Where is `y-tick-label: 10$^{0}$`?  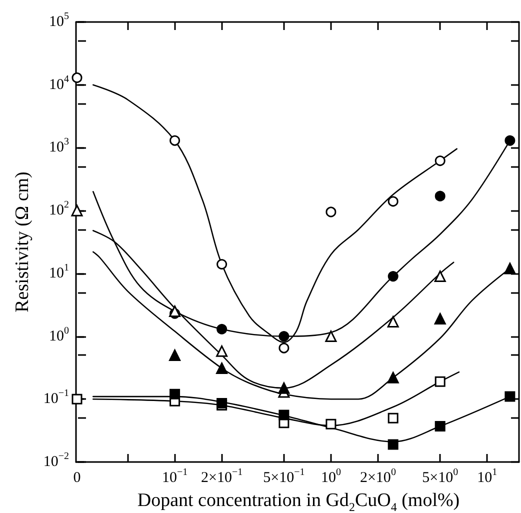
y-tick-label: 10$^{0}$ is located at coordinates (59, 334).